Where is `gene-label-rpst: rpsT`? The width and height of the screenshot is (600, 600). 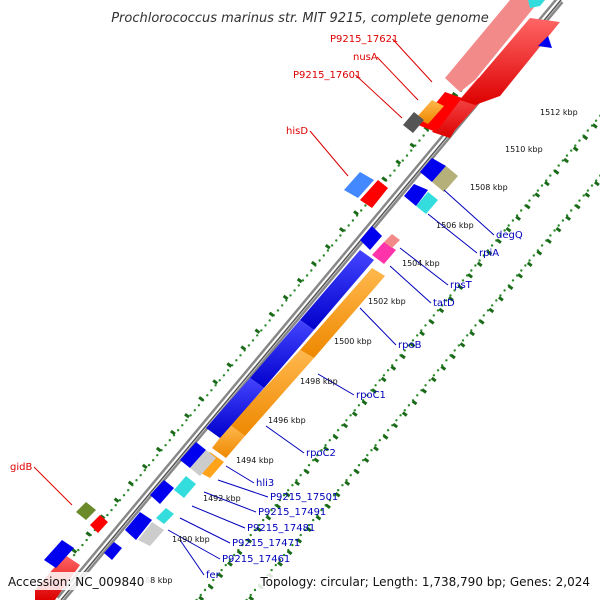
gene-label-rpst: rpsT is located at coordinates (461, 285).